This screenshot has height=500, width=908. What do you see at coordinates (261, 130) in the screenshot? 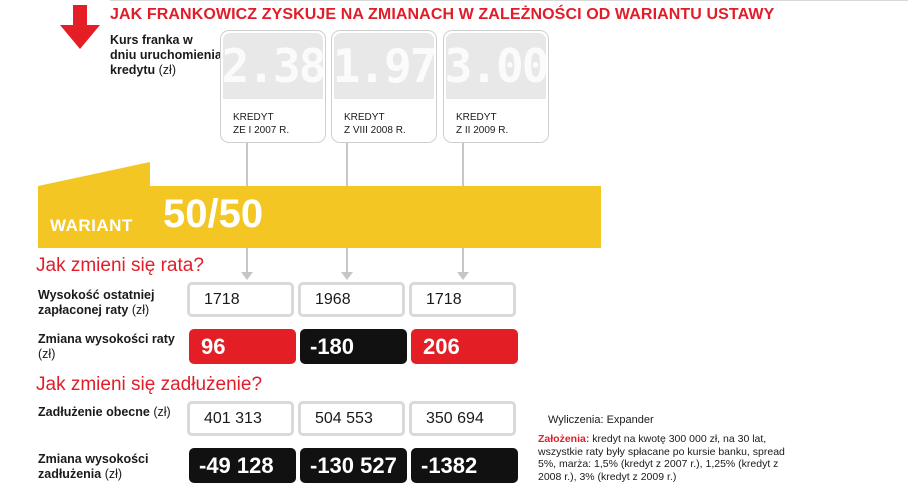
I see `loan-caption-line2: ZE I 2007 R.` at bounding box center [261, 130].